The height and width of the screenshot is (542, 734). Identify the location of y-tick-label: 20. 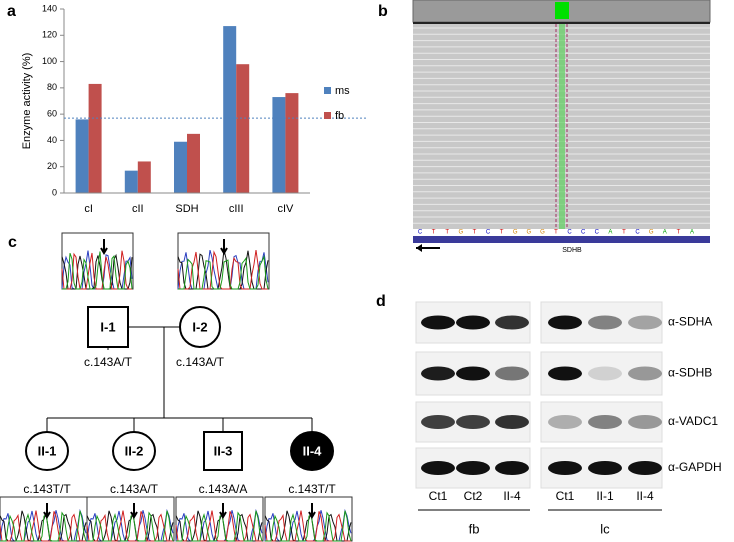
(52, 166).